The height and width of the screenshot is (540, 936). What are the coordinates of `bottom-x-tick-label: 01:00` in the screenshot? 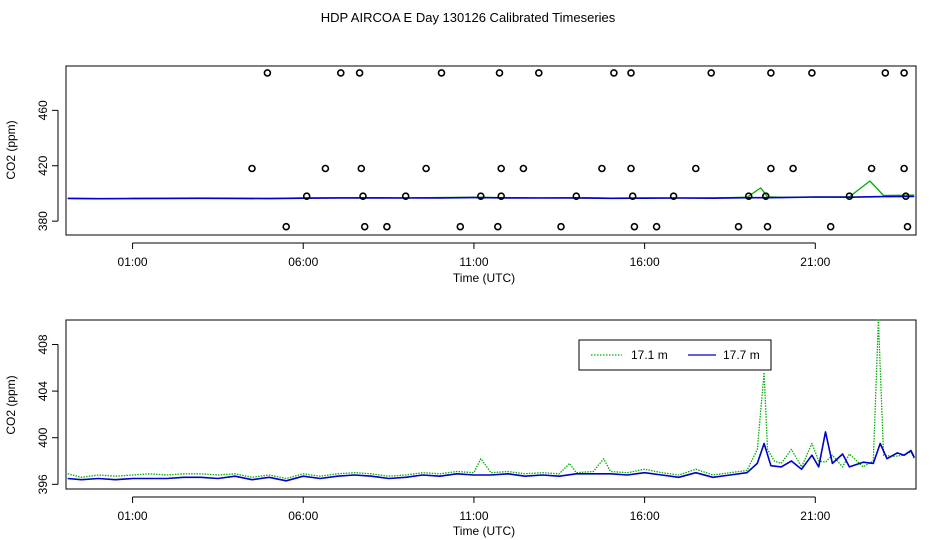 It's located at (133, 516).